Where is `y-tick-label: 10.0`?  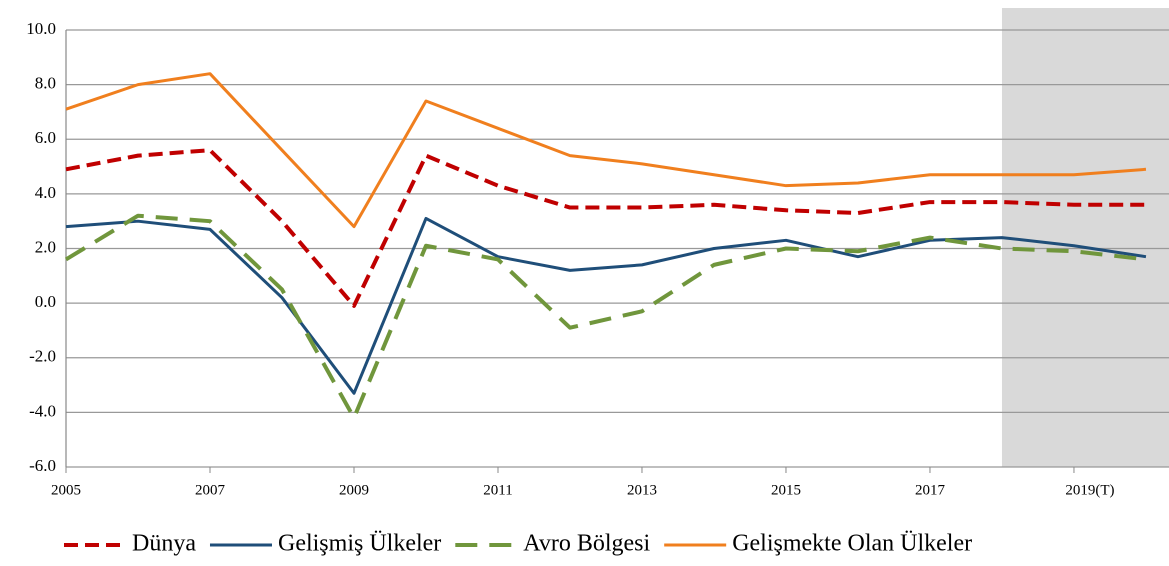 y-tick-label: 10.0 is located at coordinates (41, 28).